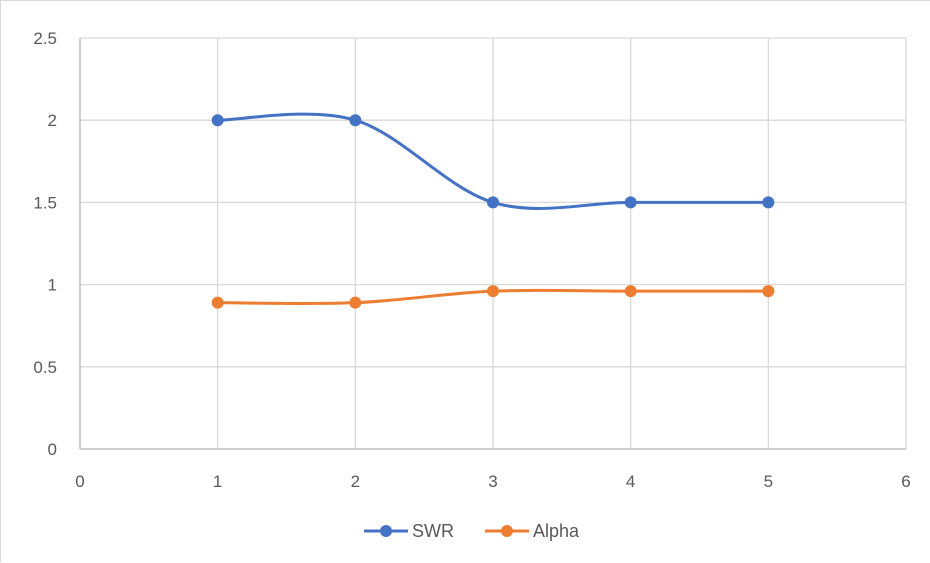 The height and width of the screenshot is (563, 930). Describe the element at coordinates (45, 38) in the screenshot. I see `y-tick-label: 2.5` at that location.